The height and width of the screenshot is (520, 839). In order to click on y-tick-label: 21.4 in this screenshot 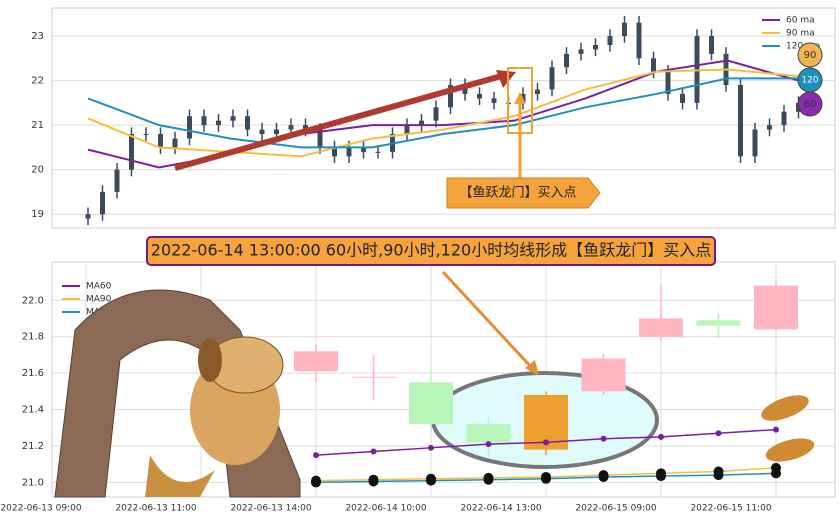, I will do `click(33, 410)`.